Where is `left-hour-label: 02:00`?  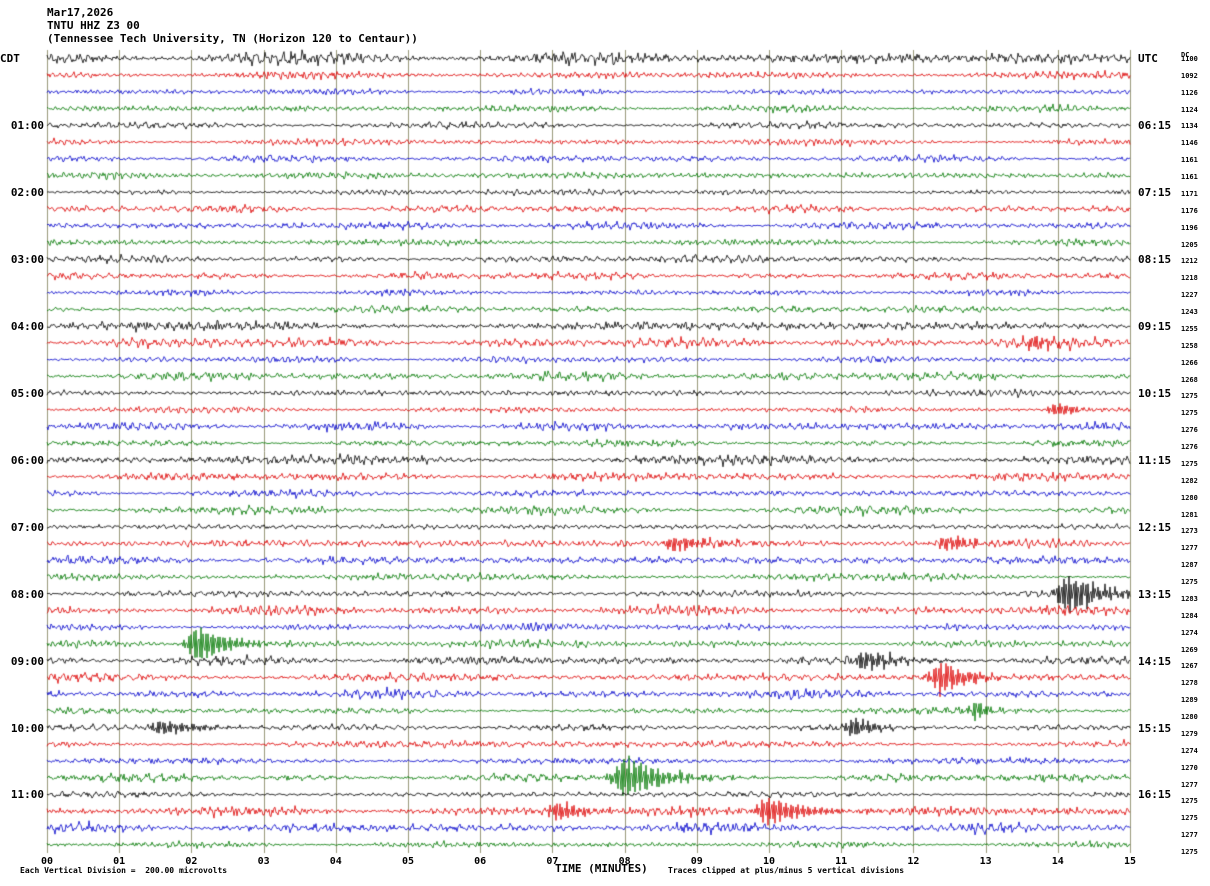
left-hour-label: 02:00 is located at coordinates (27, 193).